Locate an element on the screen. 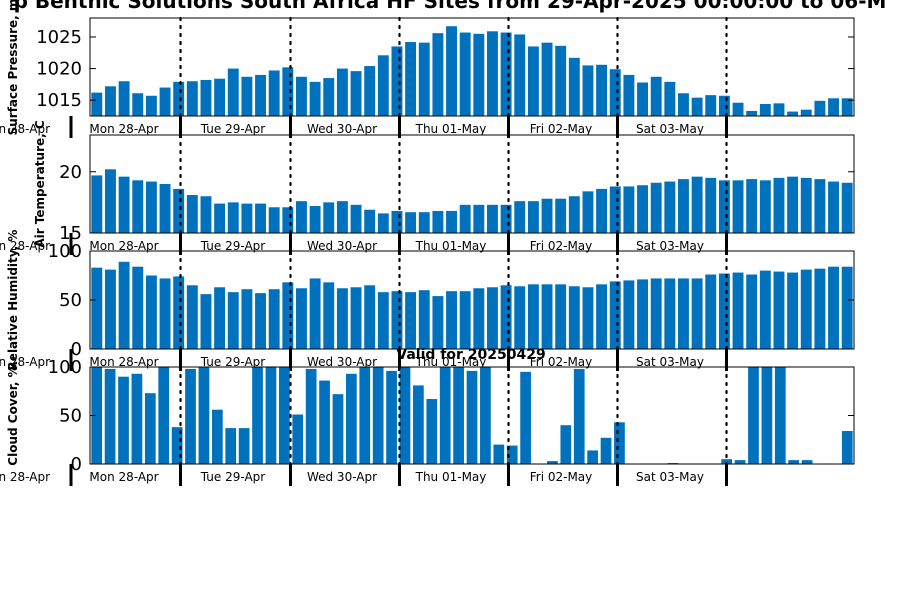 The height and width of the screenshot is (600, 900). y-tick-label: 1015 is located at coordinates (59, 100).